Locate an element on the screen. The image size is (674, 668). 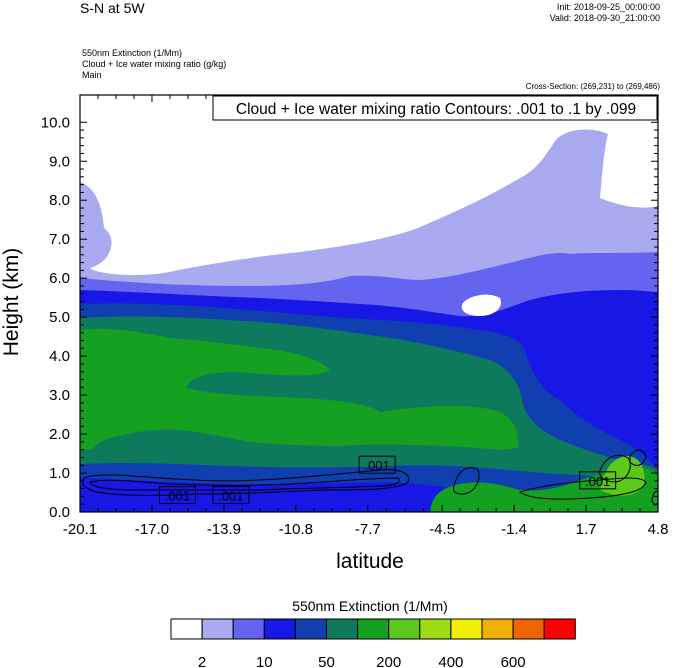
colorbar-label: 50 is located at coordinates (326, 661).